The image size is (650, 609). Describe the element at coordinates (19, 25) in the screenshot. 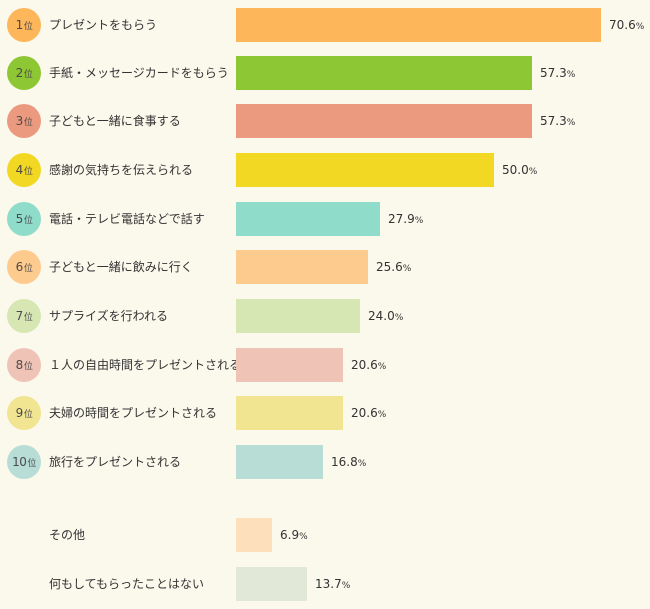

I see `rank-number: 1` at that location.